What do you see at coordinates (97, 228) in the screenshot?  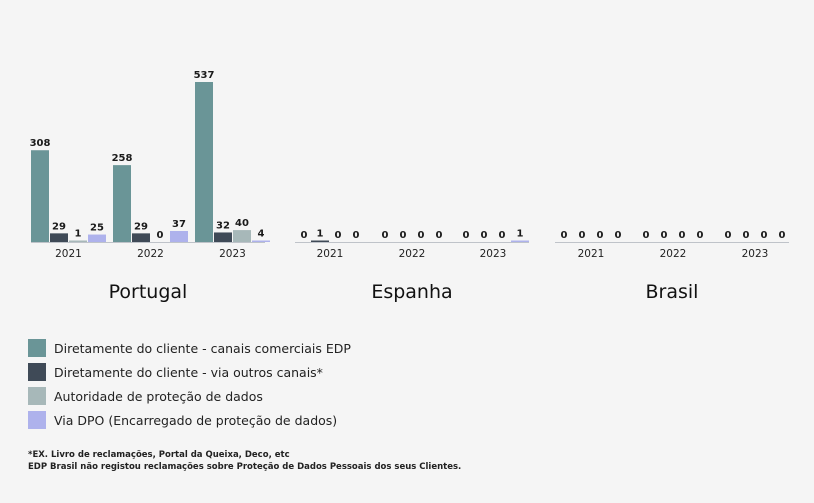 I see `data-label: 25` at bounding box center [97, 228].